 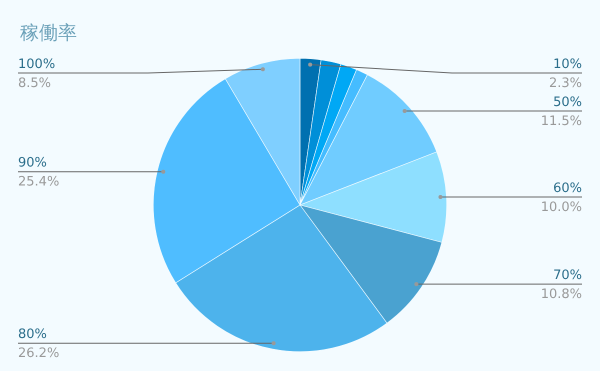 What do you see at coordinates (565, 83) in the screenshot?
I see `data-label: 2.3%` at bounding box center [565, 83].